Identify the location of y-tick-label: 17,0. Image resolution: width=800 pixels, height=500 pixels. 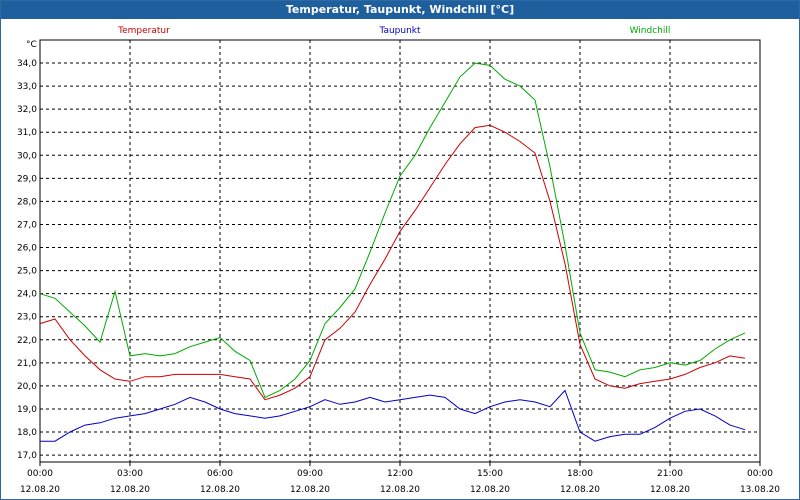
(27, 456).